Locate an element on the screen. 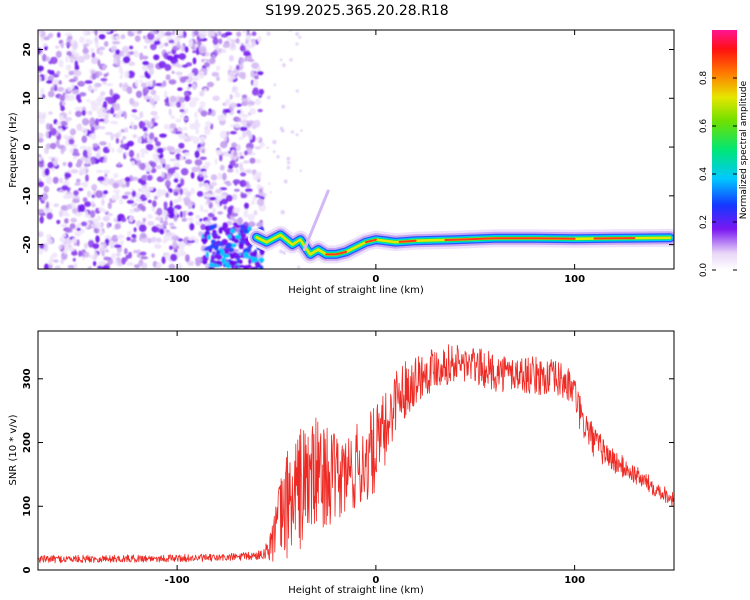 This screenshot has height=600, width=750. signal-core-red is located at coordinates (336, 253).